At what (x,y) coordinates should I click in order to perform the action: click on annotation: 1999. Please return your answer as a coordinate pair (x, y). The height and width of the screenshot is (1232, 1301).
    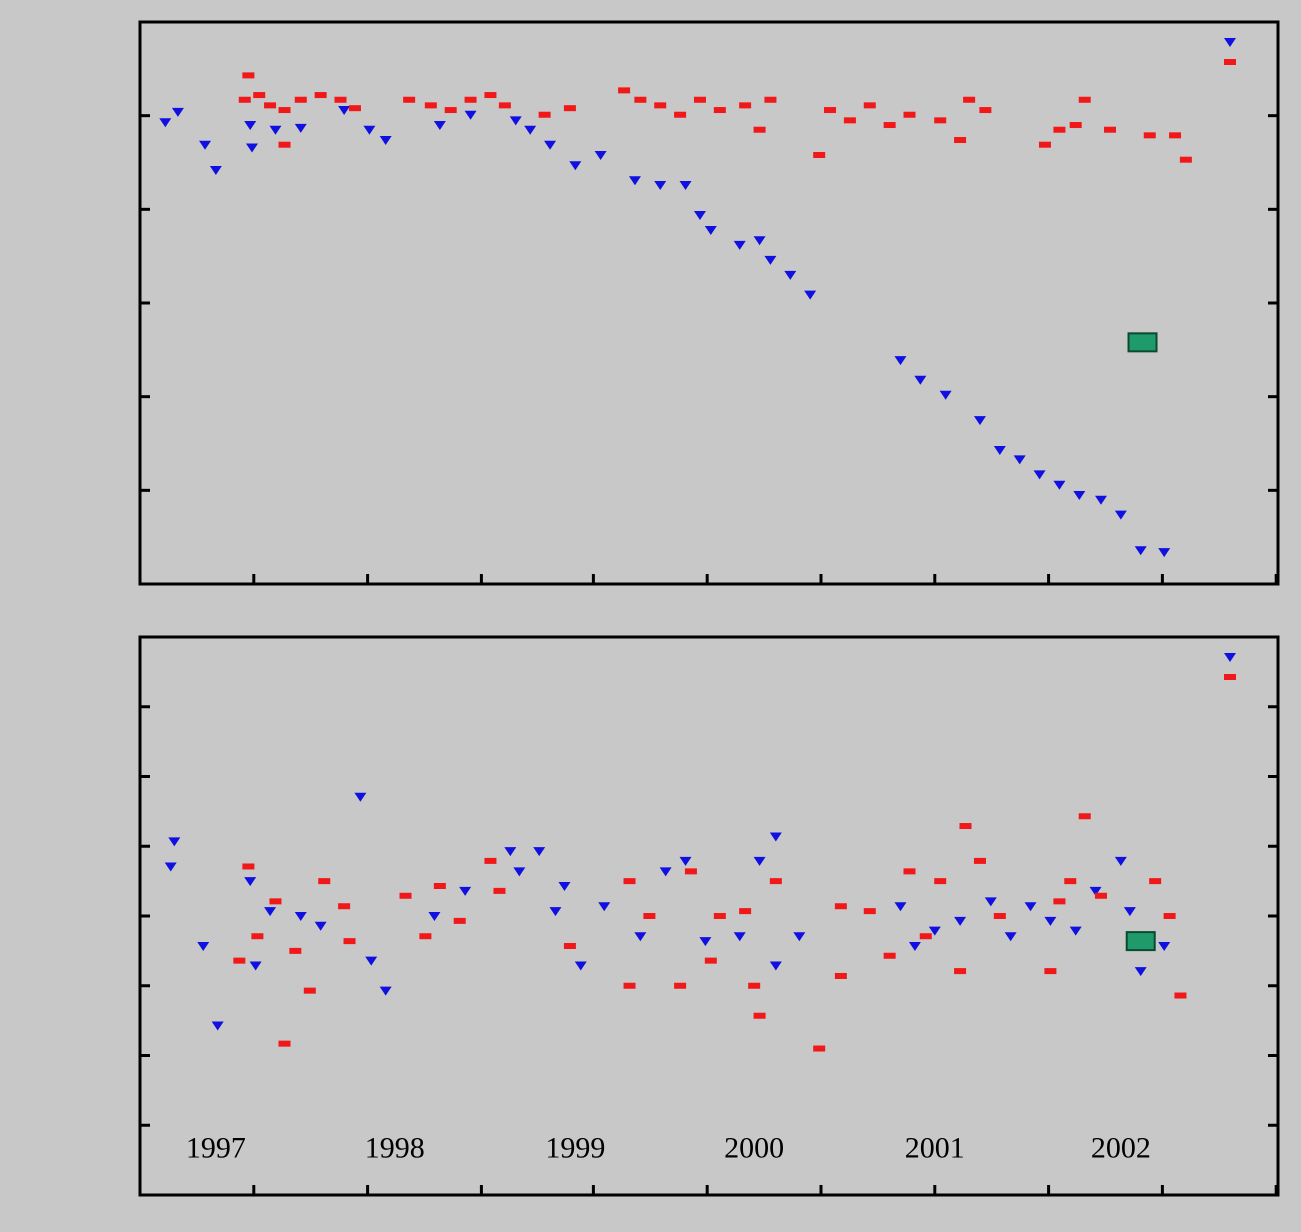
    Looking at the image, I should click on (575, 1147).